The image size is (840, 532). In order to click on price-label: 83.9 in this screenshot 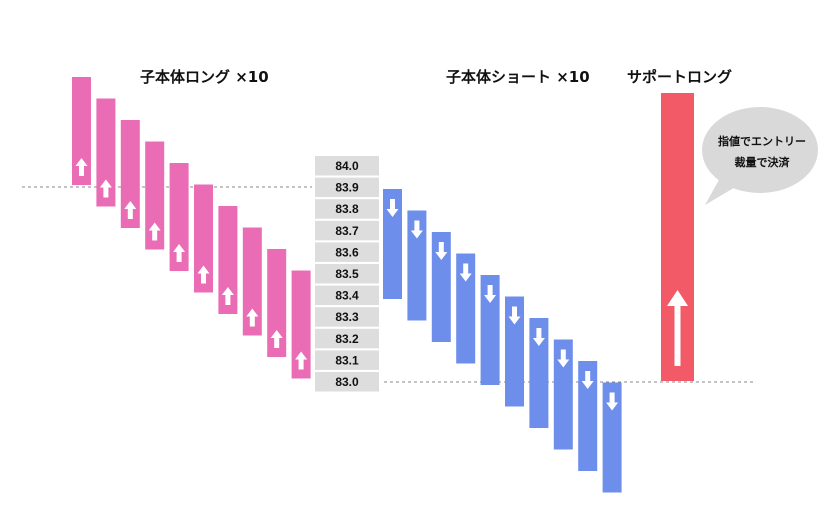, I will do `click(347, 188)`.